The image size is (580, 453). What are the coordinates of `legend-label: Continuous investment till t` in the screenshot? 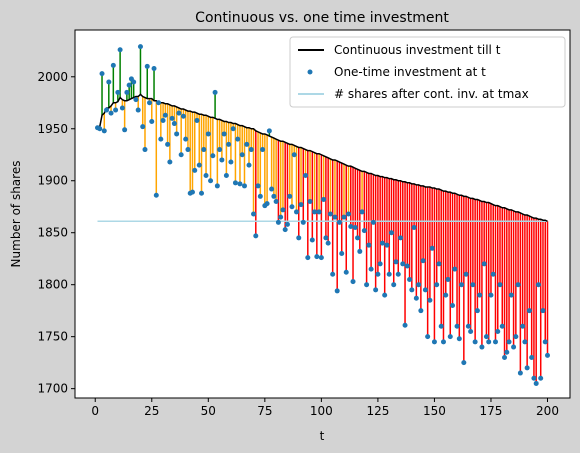 It's located at (417, 50).